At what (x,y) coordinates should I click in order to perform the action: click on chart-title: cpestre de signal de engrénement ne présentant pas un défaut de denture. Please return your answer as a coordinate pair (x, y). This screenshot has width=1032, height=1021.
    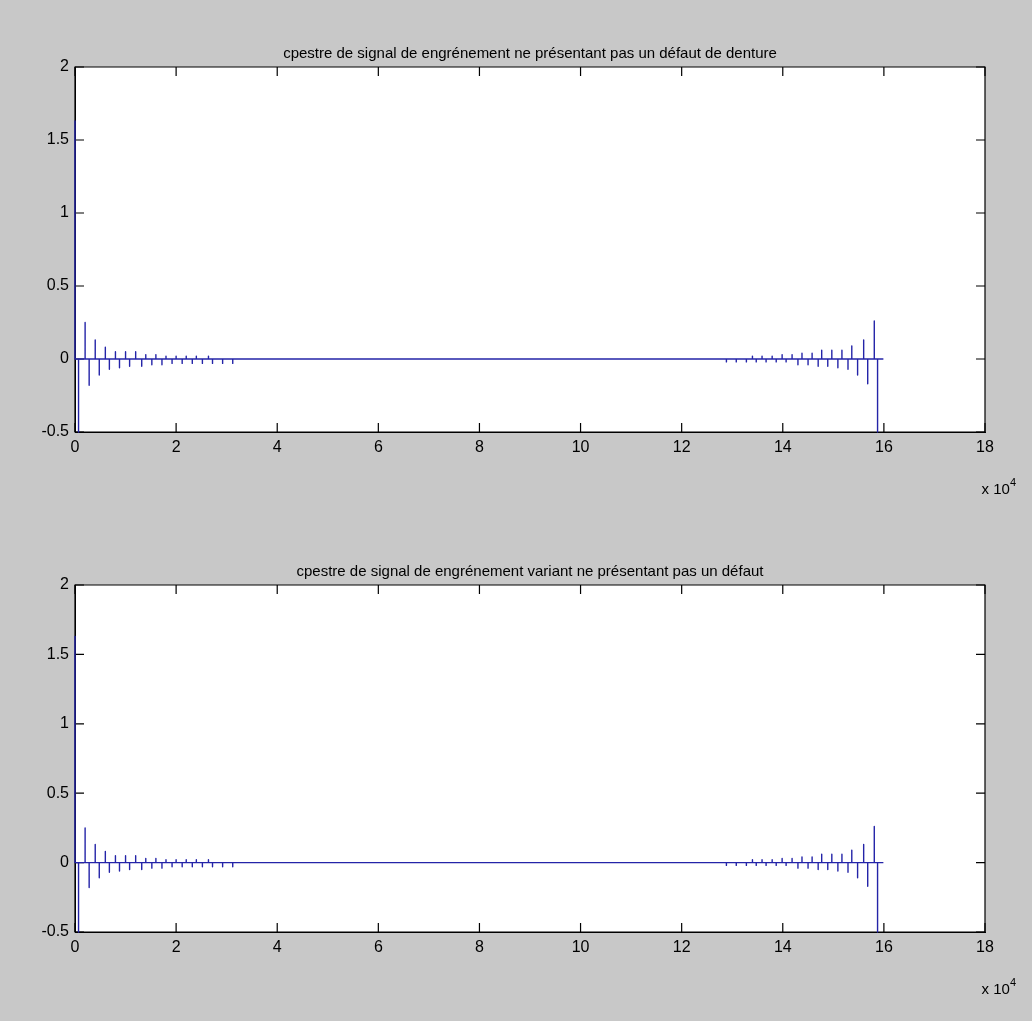
    Looking at the image, I should click on (530, 52).